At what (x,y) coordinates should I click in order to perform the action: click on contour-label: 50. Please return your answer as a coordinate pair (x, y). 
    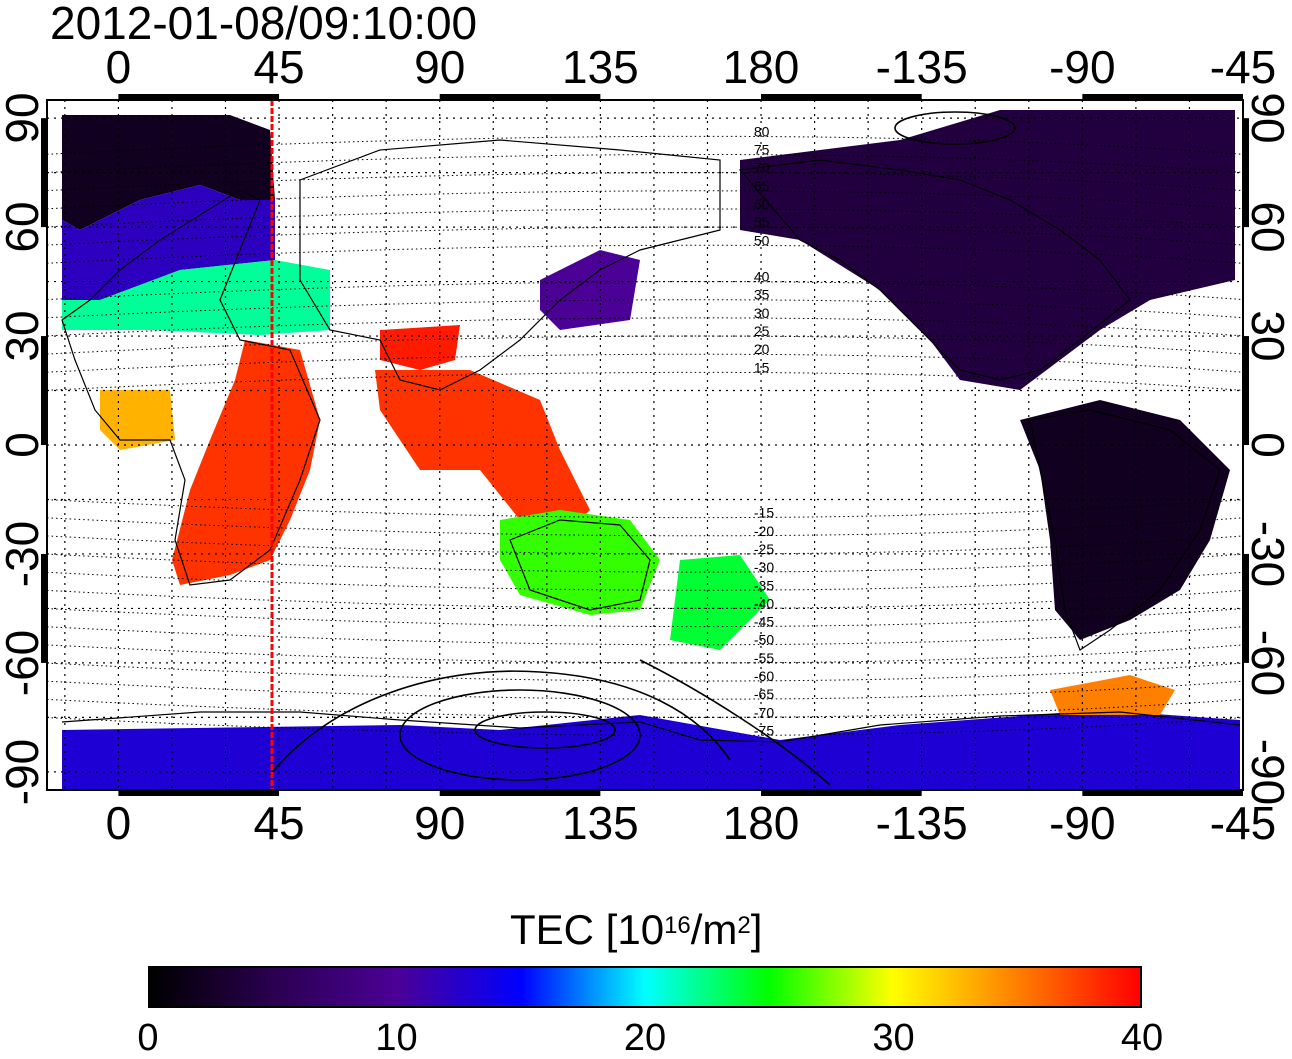
    Looking at the image, I should click on (762, 240).